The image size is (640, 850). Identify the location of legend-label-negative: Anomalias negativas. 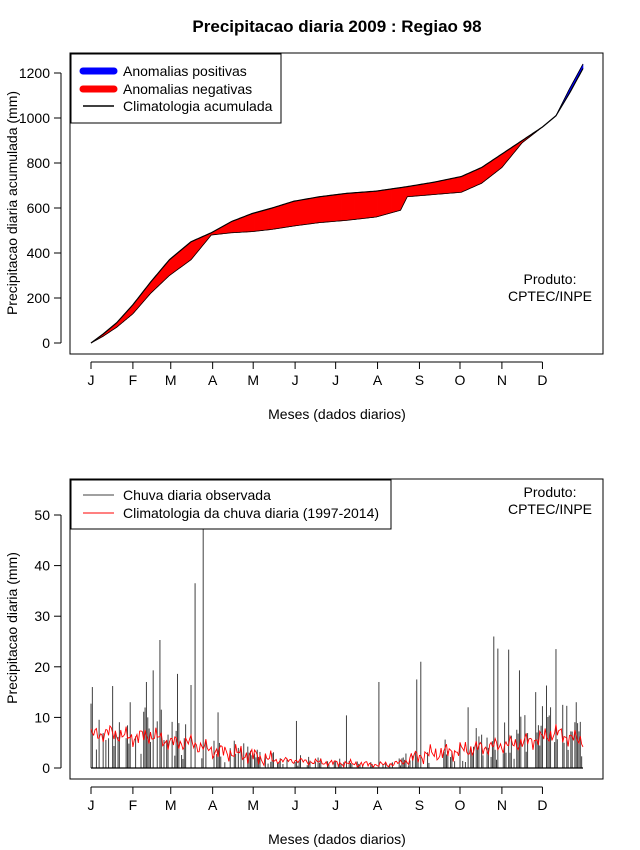
(187, 89).